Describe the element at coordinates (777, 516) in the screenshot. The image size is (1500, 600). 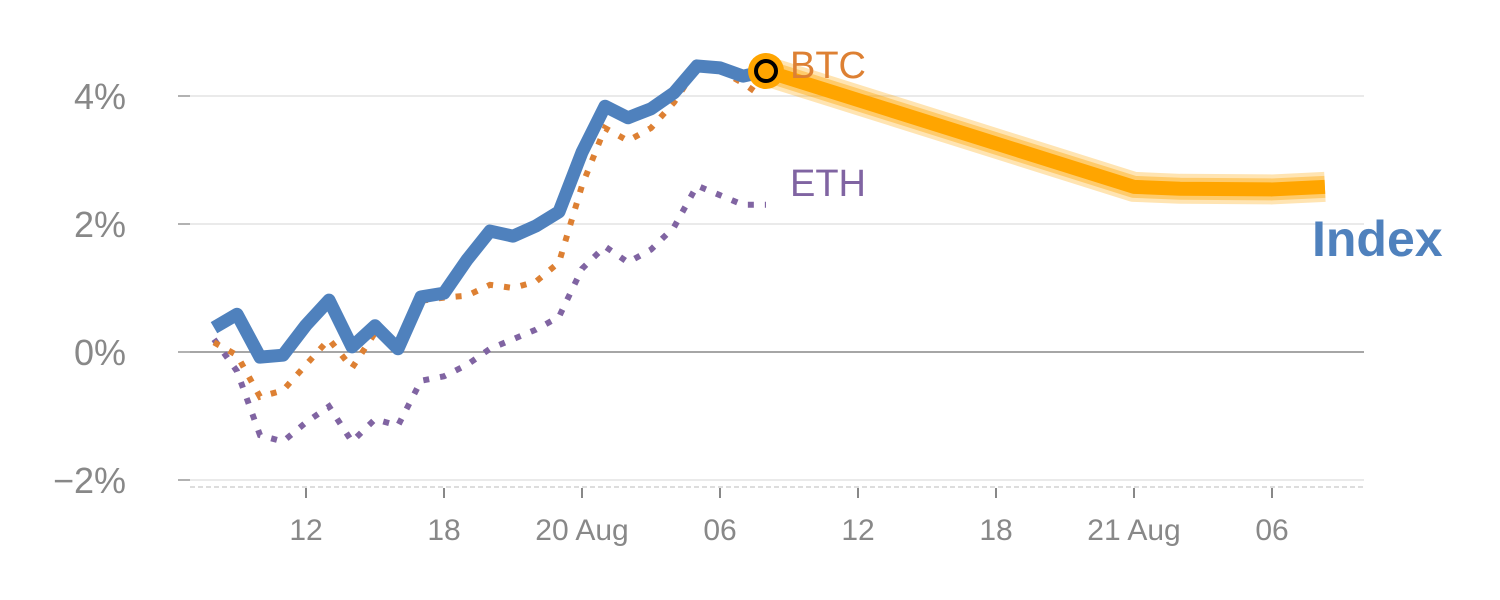
I see `x-axis: 12 18 20 Aug 06 12 18 21 Aug 06` at that location.